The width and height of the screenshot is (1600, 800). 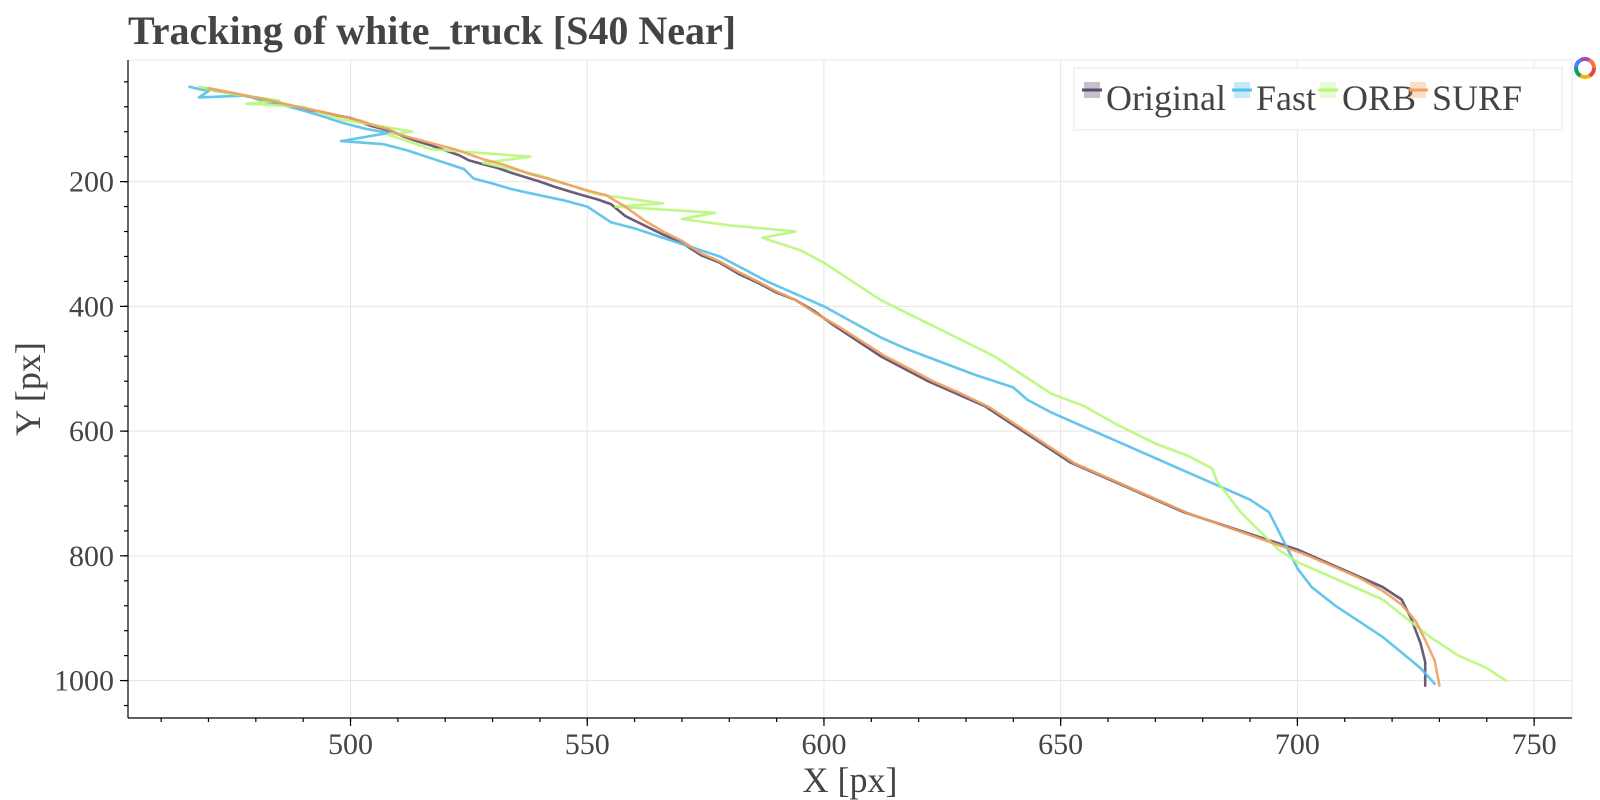 What do you see at coordinates (350, 744) in the screenshot?
I see `x-tick-label: 500` at bounding box center [350, 744].